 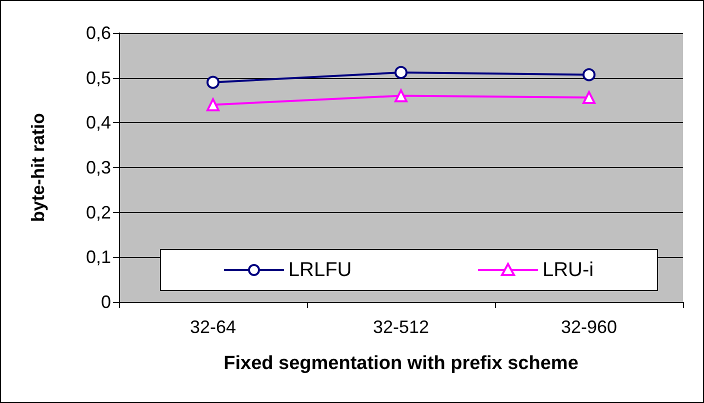 What do you see at coordinates (320, 270) in the screenshot?
I see `legend-label: LRLFU` at bounding box center [320, 270].